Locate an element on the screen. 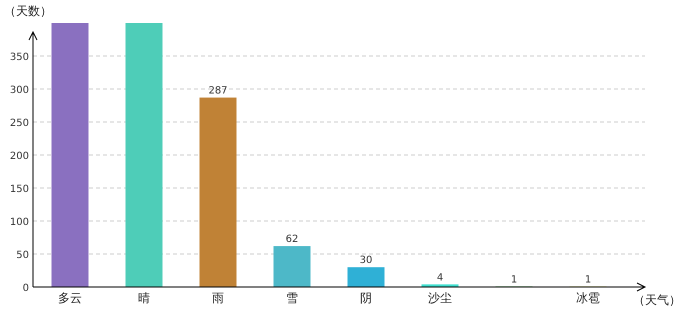  x-tick-label: 雪 is located at coordinates (292, 298).